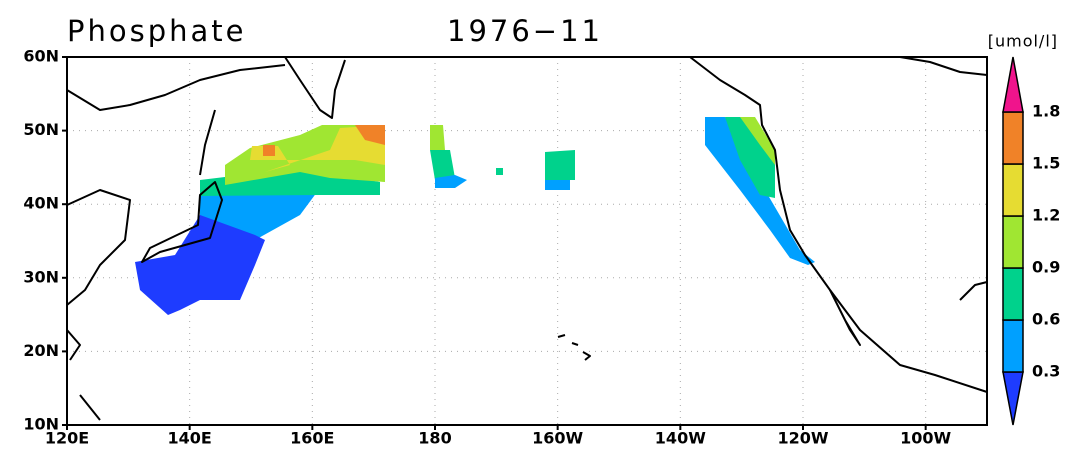  Describe the element at coordinates (1046, 267) in the screenshot. I see `colorbar-label: 0.9` at that location.